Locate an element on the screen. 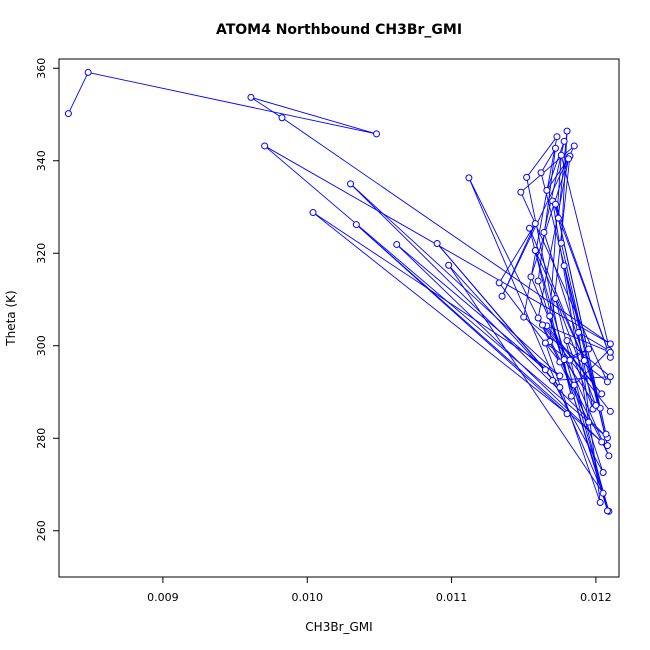 Image resolution: width=650 pixels, height=650 pixels. x-tick-label: 0.012 is located at coordinates (596, 597).